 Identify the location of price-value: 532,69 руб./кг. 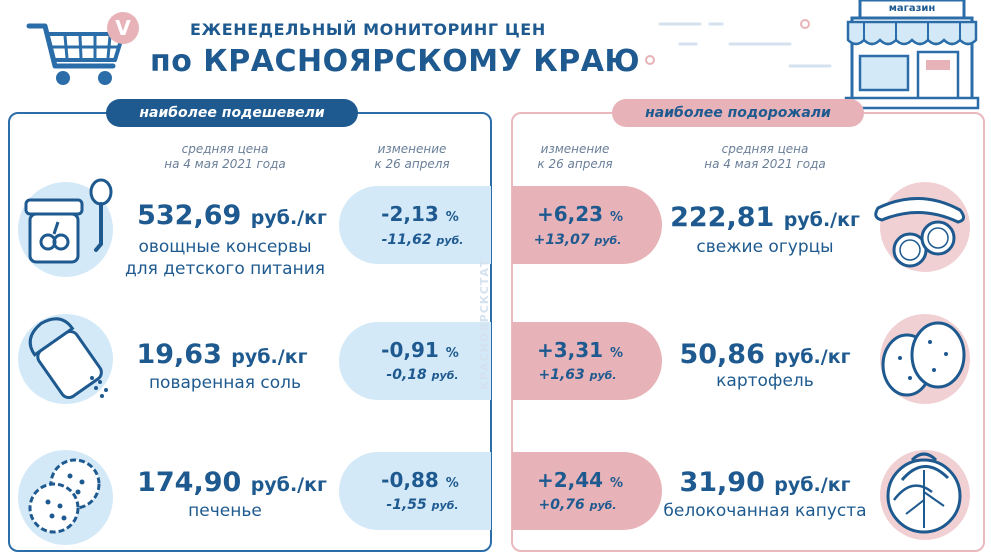
(232, 215).